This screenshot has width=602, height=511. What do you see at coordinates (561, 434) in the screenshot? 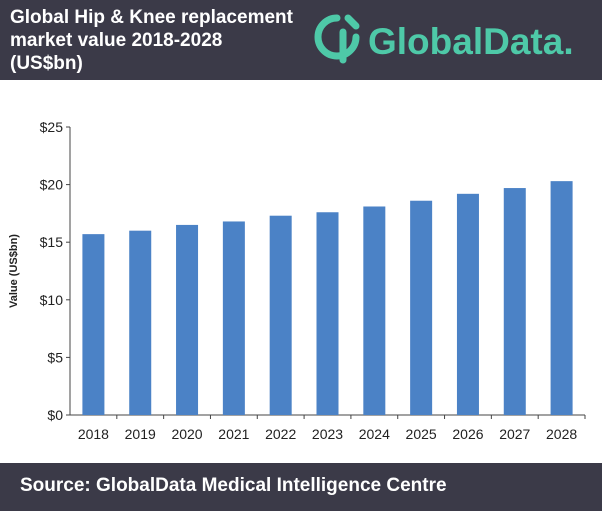
I see `x-tick-label: 2028` at bounding box center [561, 434].